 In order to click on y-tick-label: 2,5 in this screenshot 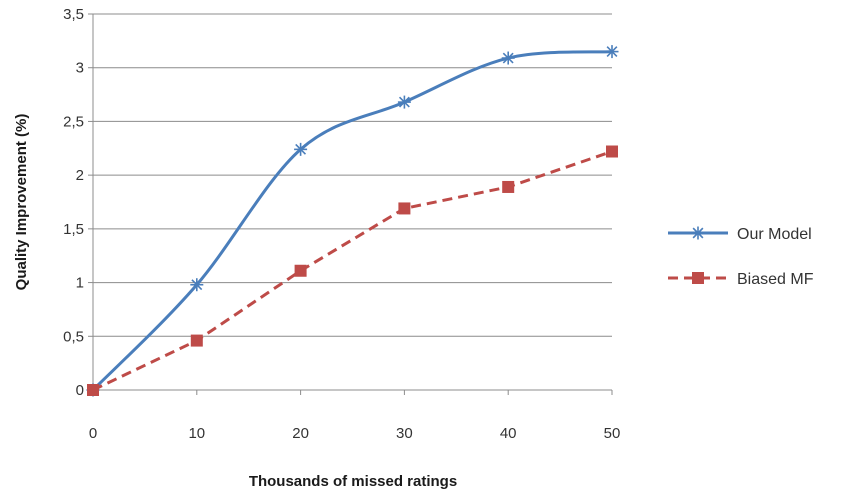, I will do `click(73, 121)`.